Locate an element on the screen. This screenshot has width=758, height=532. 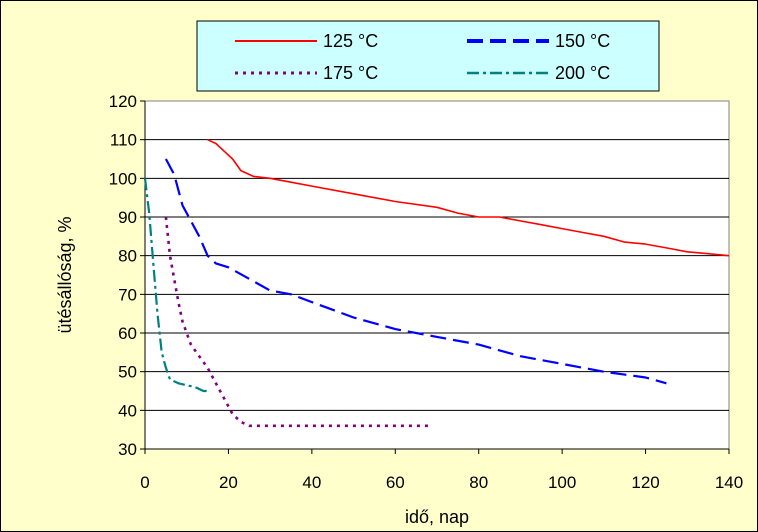
y-tick-label: 120 is located at coordinates (123, 101).